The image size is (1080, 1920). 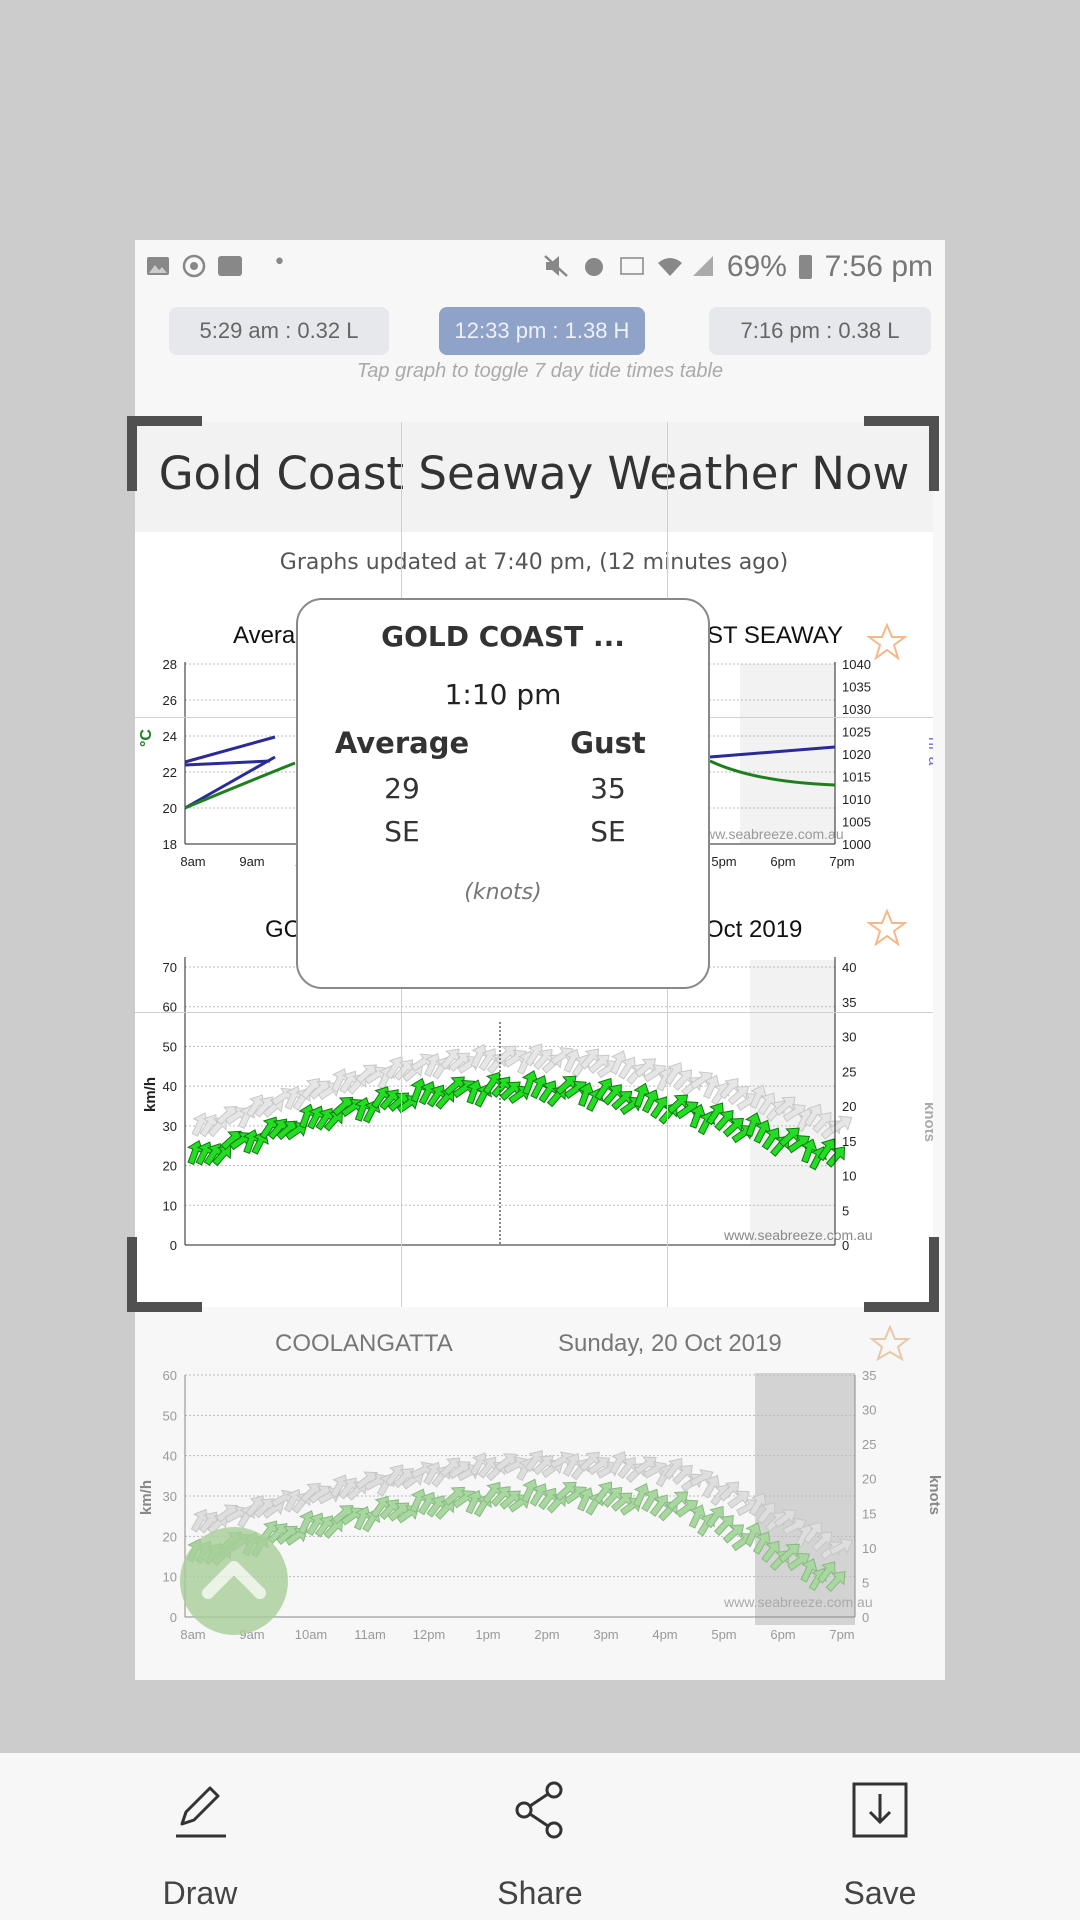 What do you see at coordinates (194, 266) in the screenshot?
I see `app-icon` at bounding box center [194, 266].